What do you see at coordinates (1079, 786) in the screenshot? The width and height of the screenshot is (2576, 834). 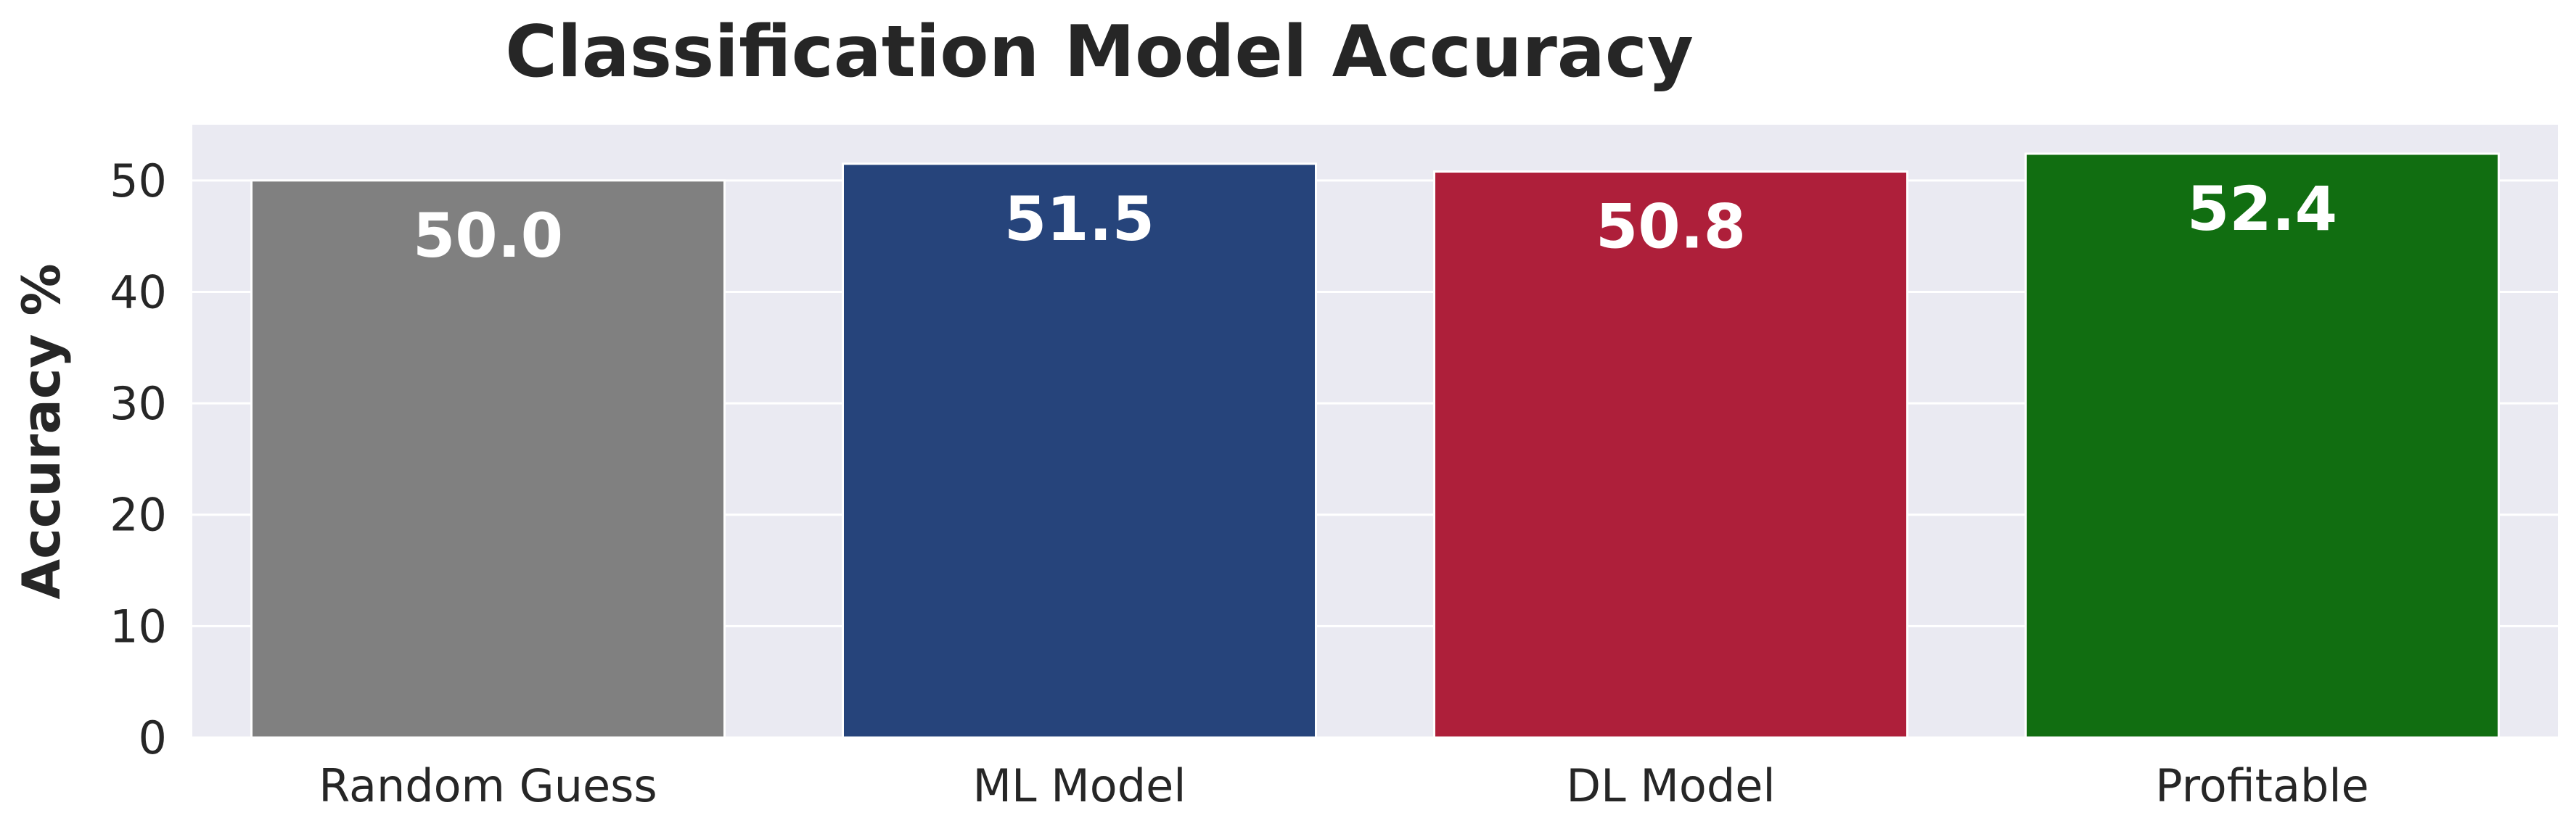 I see `x-tick-label: ML Model` at bounding box center [1079, 786].